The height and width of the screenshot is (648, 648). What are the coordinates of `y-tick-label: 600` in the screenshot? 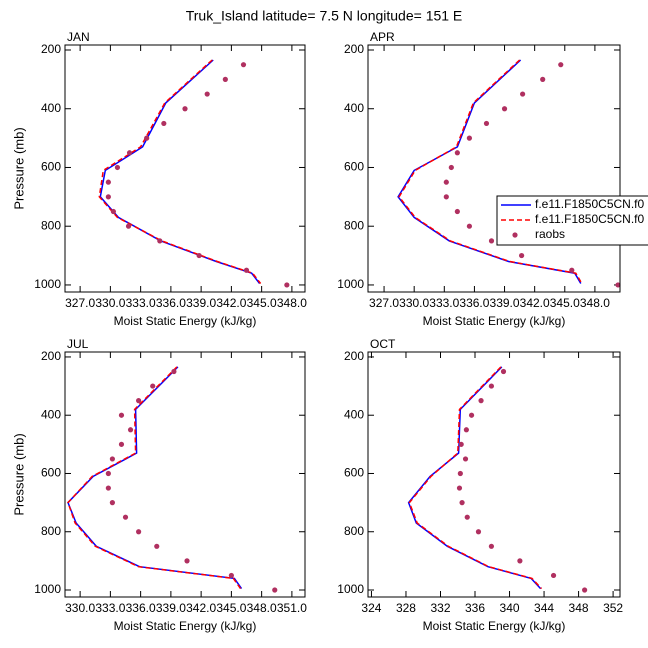 It's located at (354, 167).